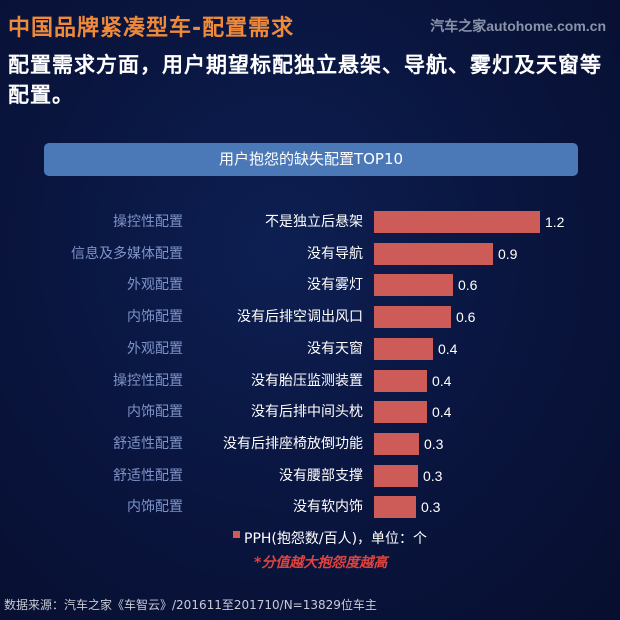  I want to click on chart-row: 外观配置 没有雾灯 0.6, so click(310, 285).